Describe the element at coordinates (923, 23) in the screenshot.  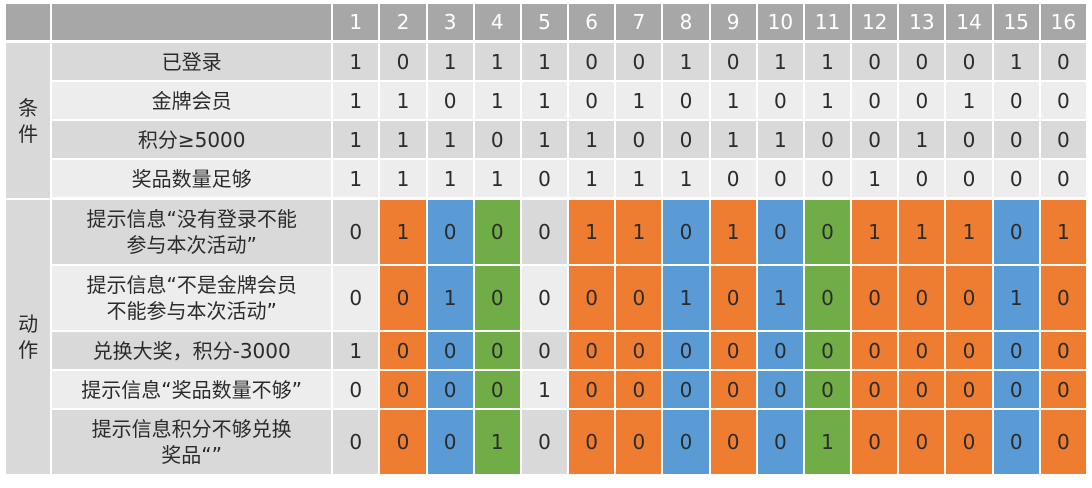
I see `rule-column-header: 13` at that location.